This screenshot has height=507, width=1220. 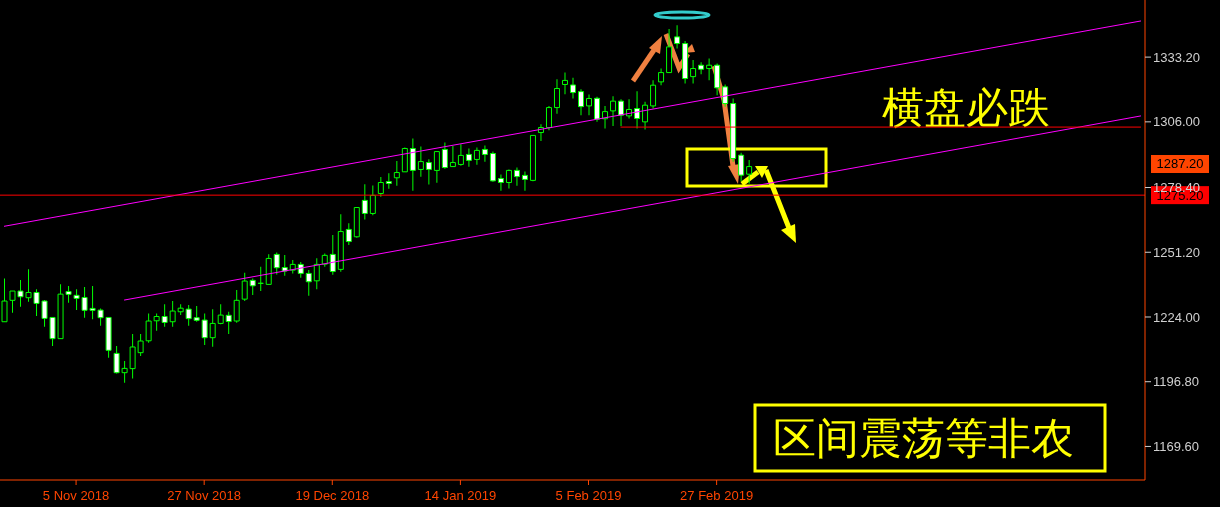 What do you see at coordinates (76, 495) in the screenshot?
I see `x-tick-label: 5 Nov 2018` at bounding box center [76, 495].